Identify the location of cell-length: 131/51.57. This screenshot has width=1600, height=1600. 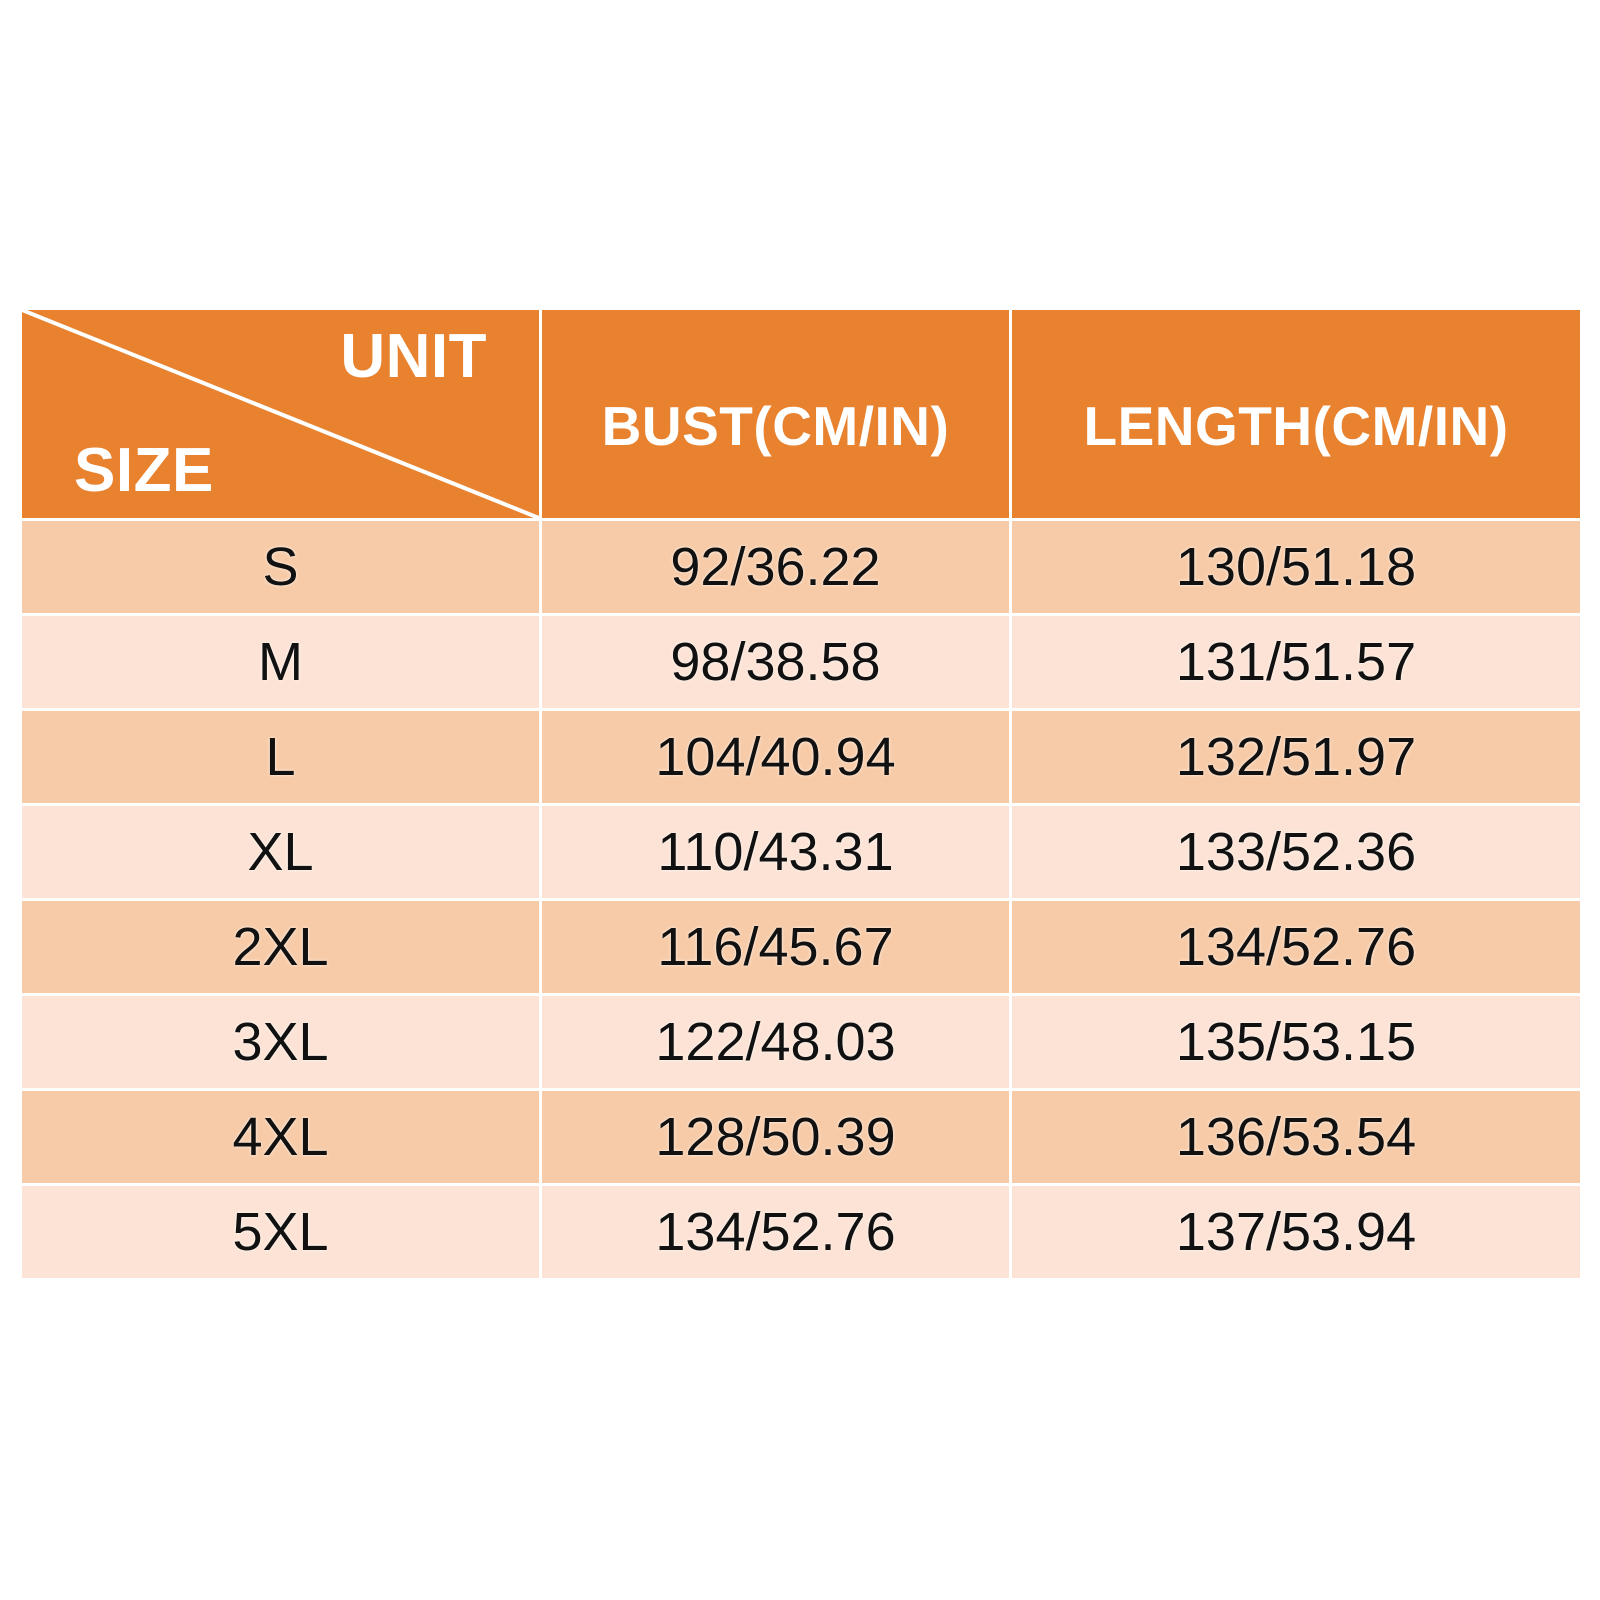
(1296, 663).